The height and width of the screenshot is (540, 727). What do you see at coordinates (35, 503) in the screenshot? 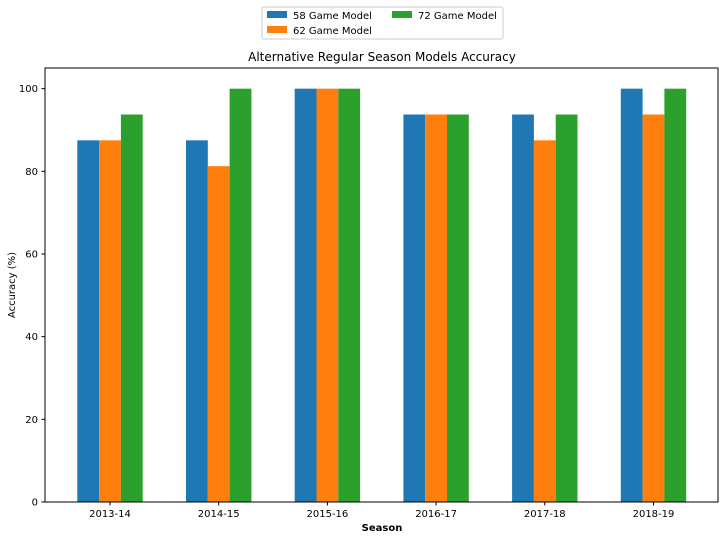
I see `y-tick-label: 0` at bounding box center [35, 503].